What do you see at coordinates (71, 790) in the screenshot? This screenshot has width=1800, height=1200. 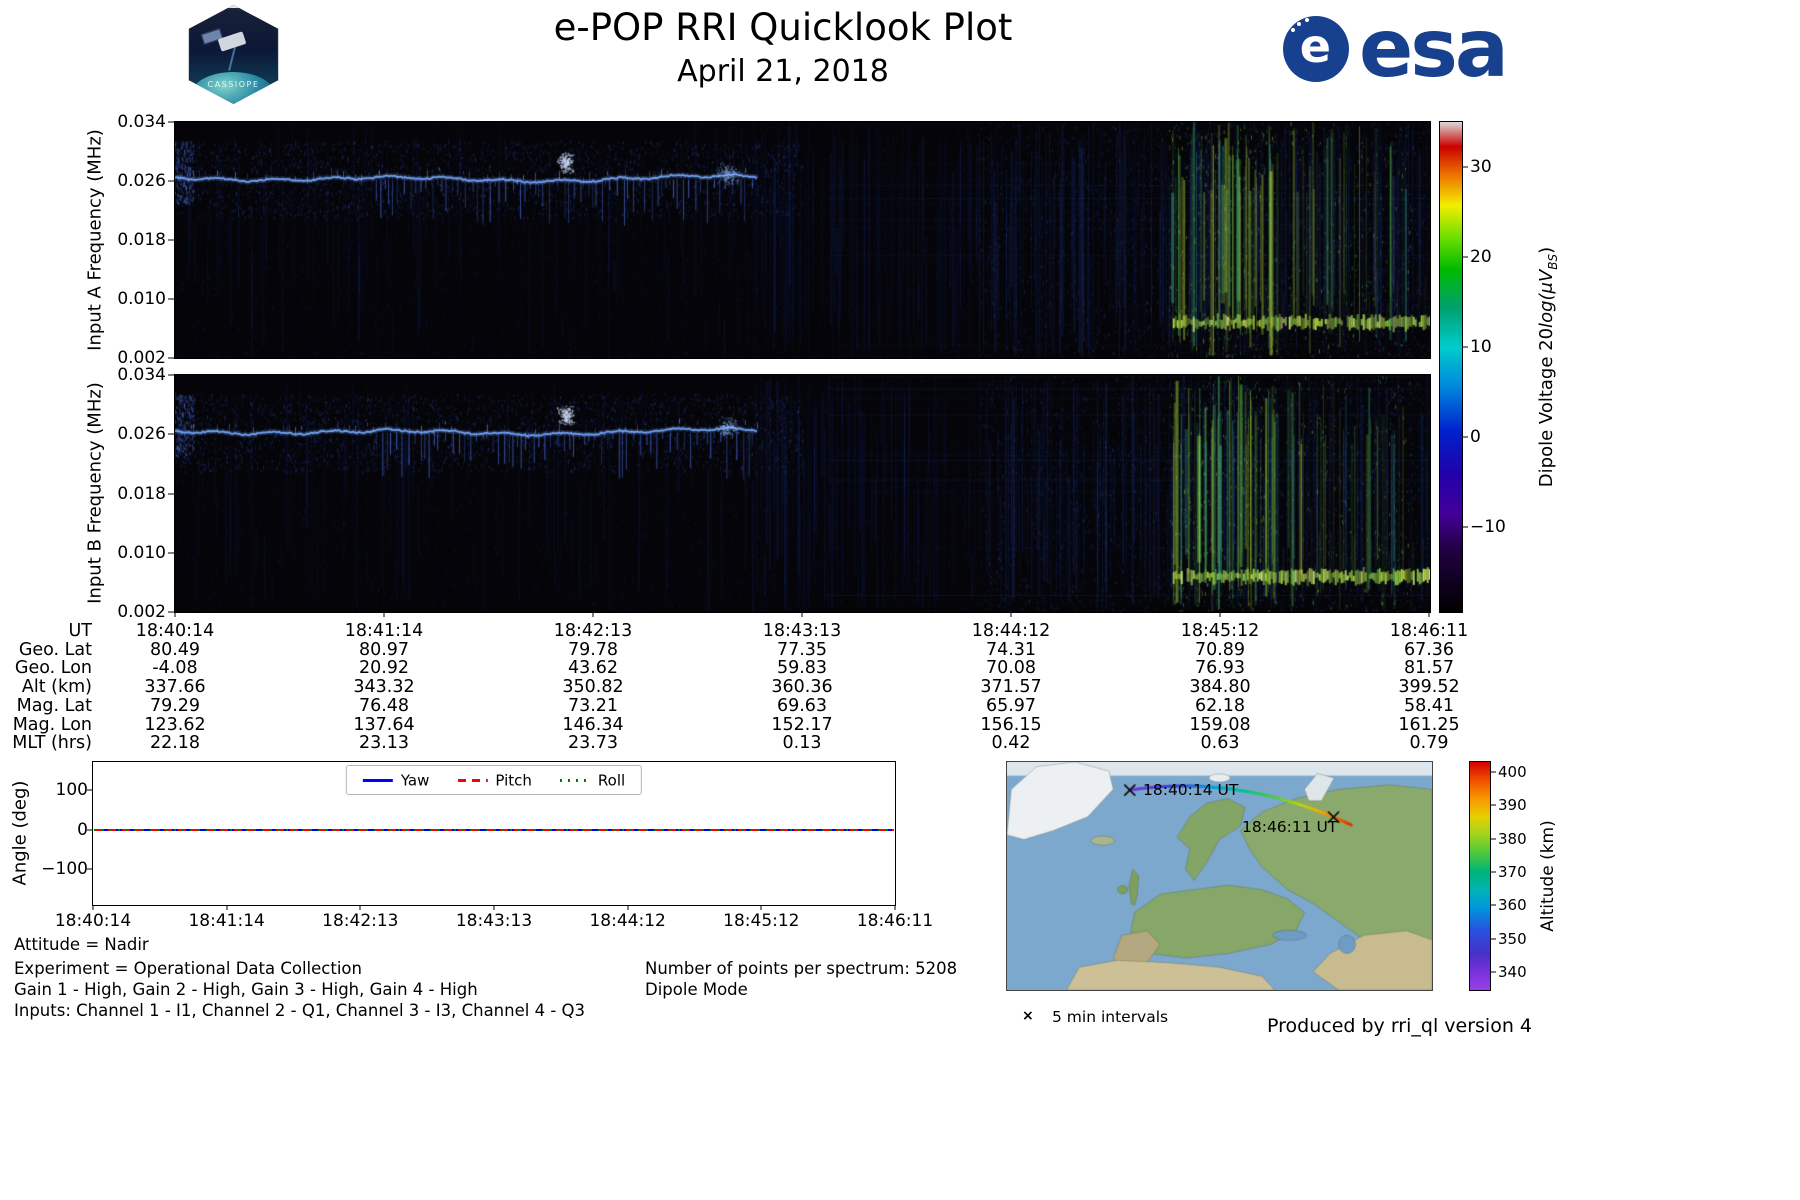 I see `angle-ytick: 100` at bounding box center [71, 790].